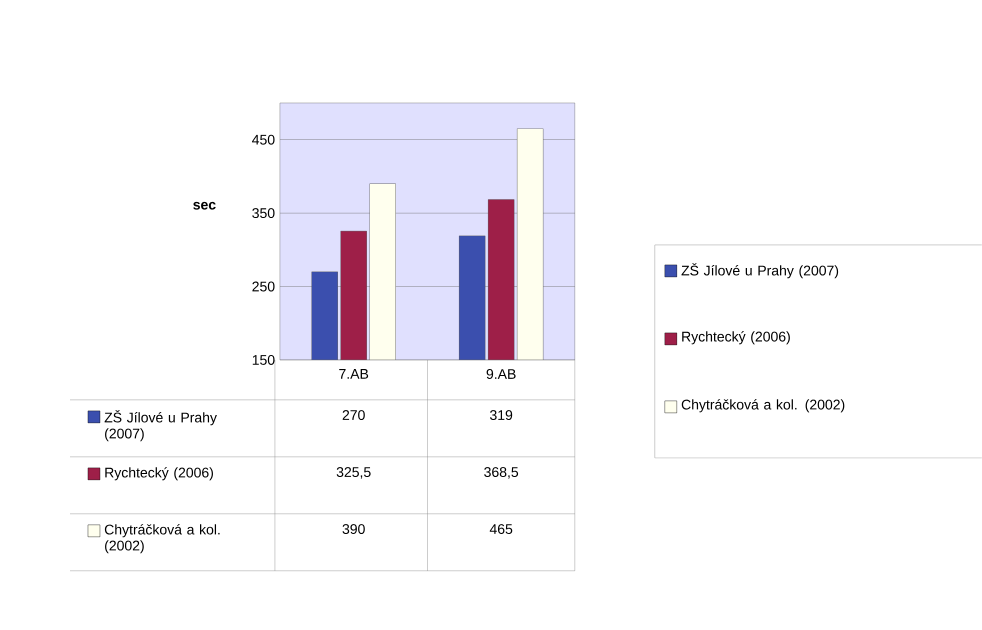 This screenshot has width=982, height=630. What do you see at coordinates (162, 539) in the screenshot?
I see `text: Chytráčková a kol. (2002)` at bounding box center [162, 539].